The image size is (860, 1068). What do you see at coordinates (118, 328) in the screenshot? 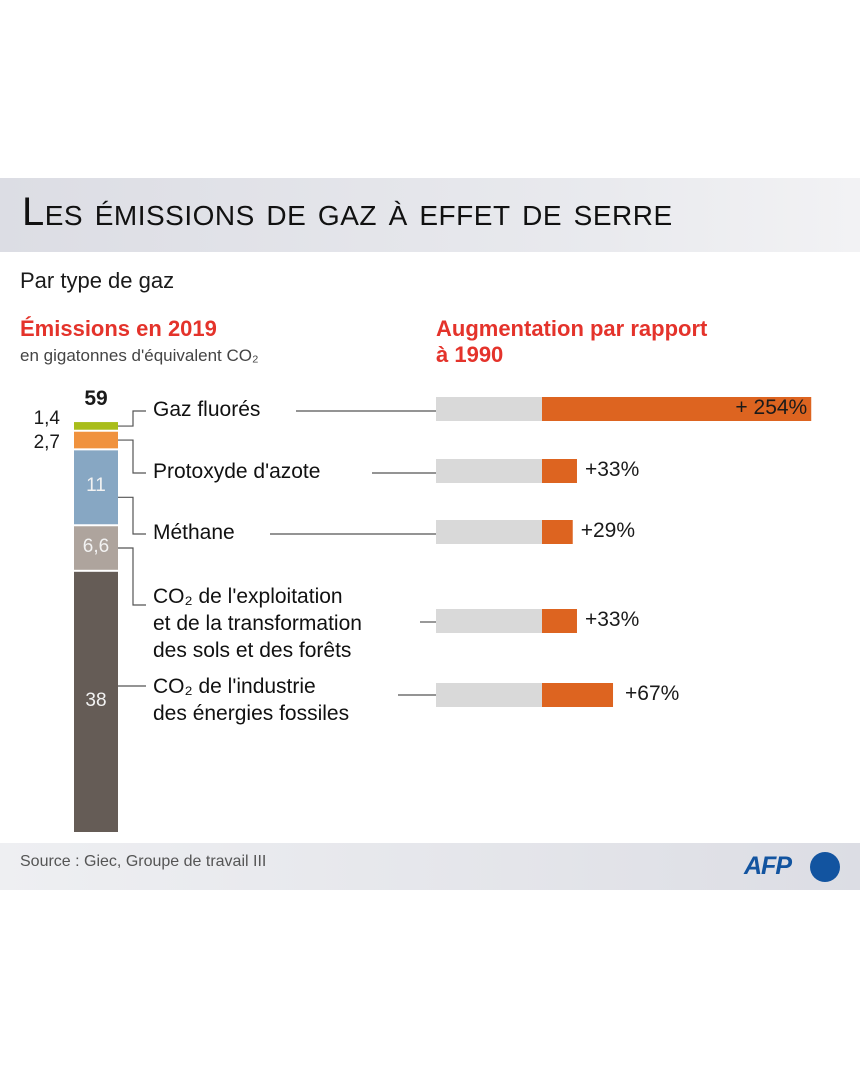
I see `left-heading: Émissions en 2019` at bounding box center [118, 328].